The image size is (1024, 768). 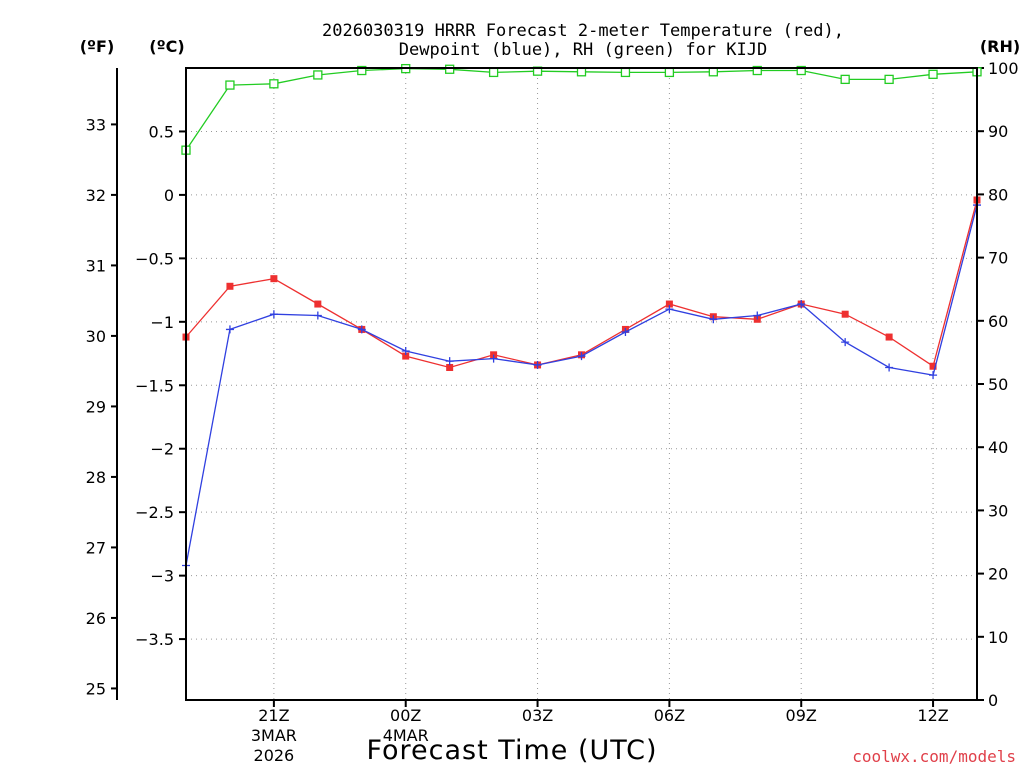 What do you see at coordinates (154, 385) in the screenshot?
I see `celsius-tick-label: −1.5` at bounding box center [154, 385].